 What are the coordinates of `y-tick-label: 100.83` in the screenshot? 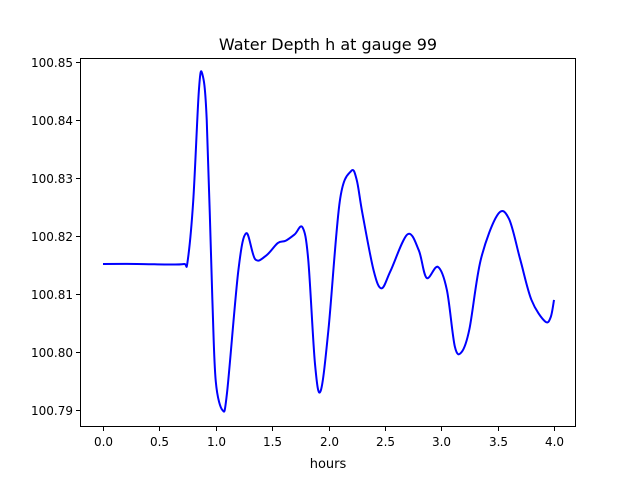 It's located at (52, 179).